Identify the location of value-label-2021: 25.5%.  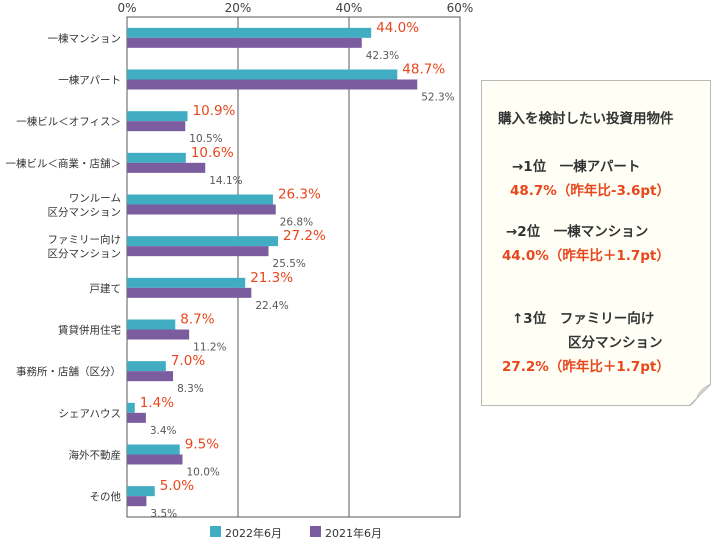
(289, 264).